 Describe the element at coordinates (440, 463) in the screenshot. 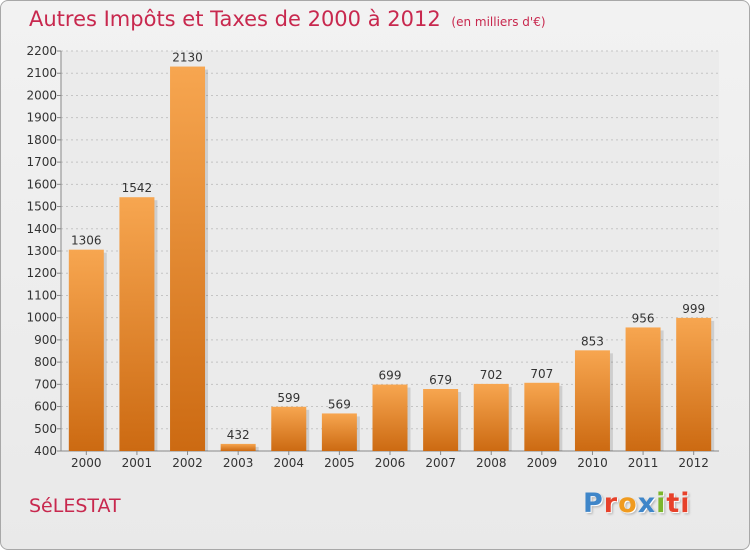

I see `x-tick-label: 2007` at that location.